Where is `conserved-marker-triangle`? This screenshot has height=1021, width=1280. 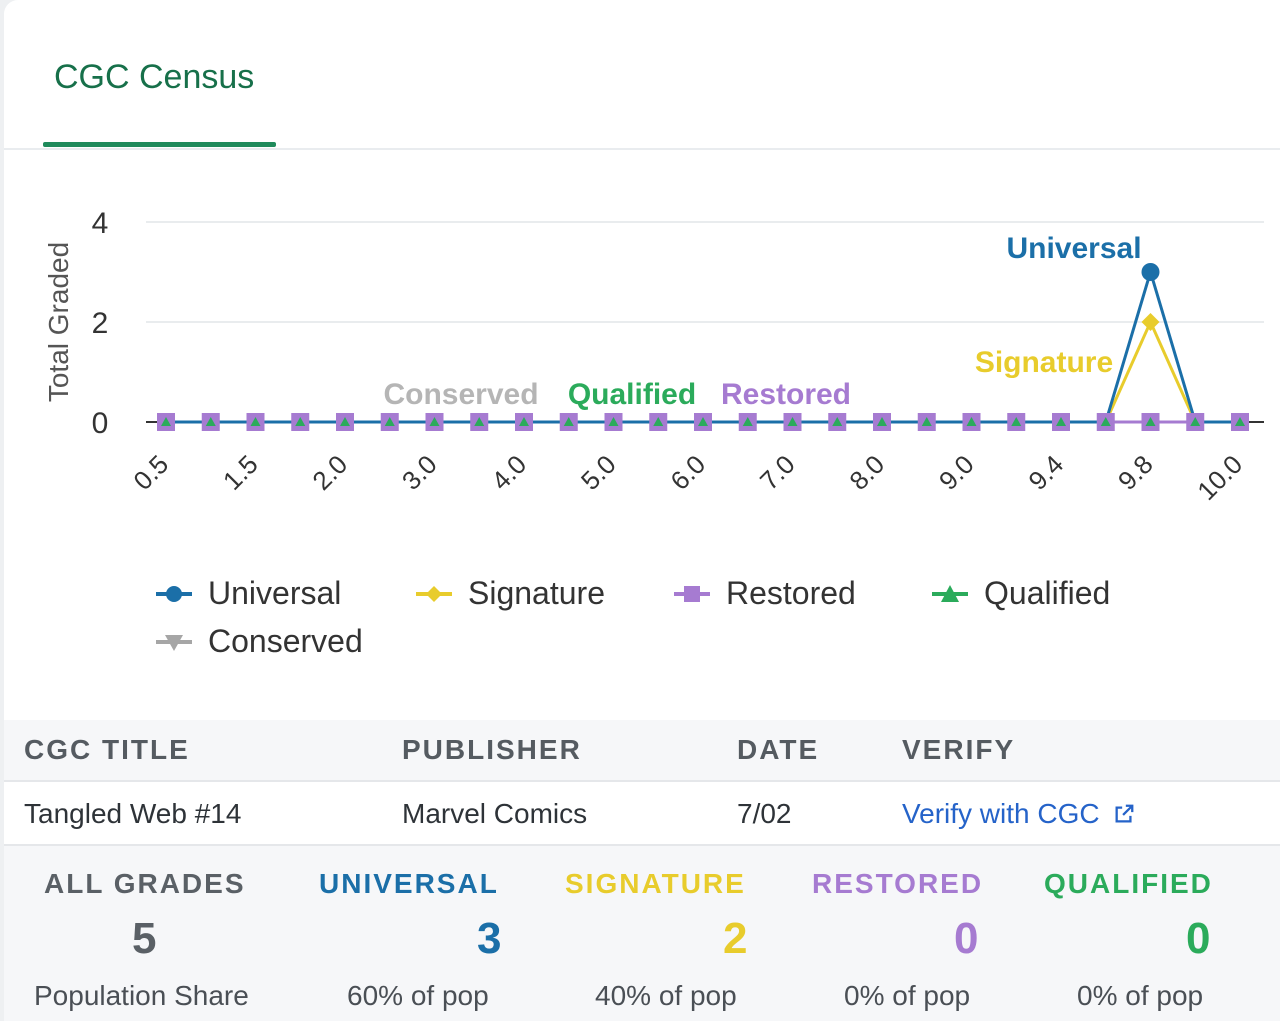
conserved-marker-triangle is located at coordinates (174, 642).